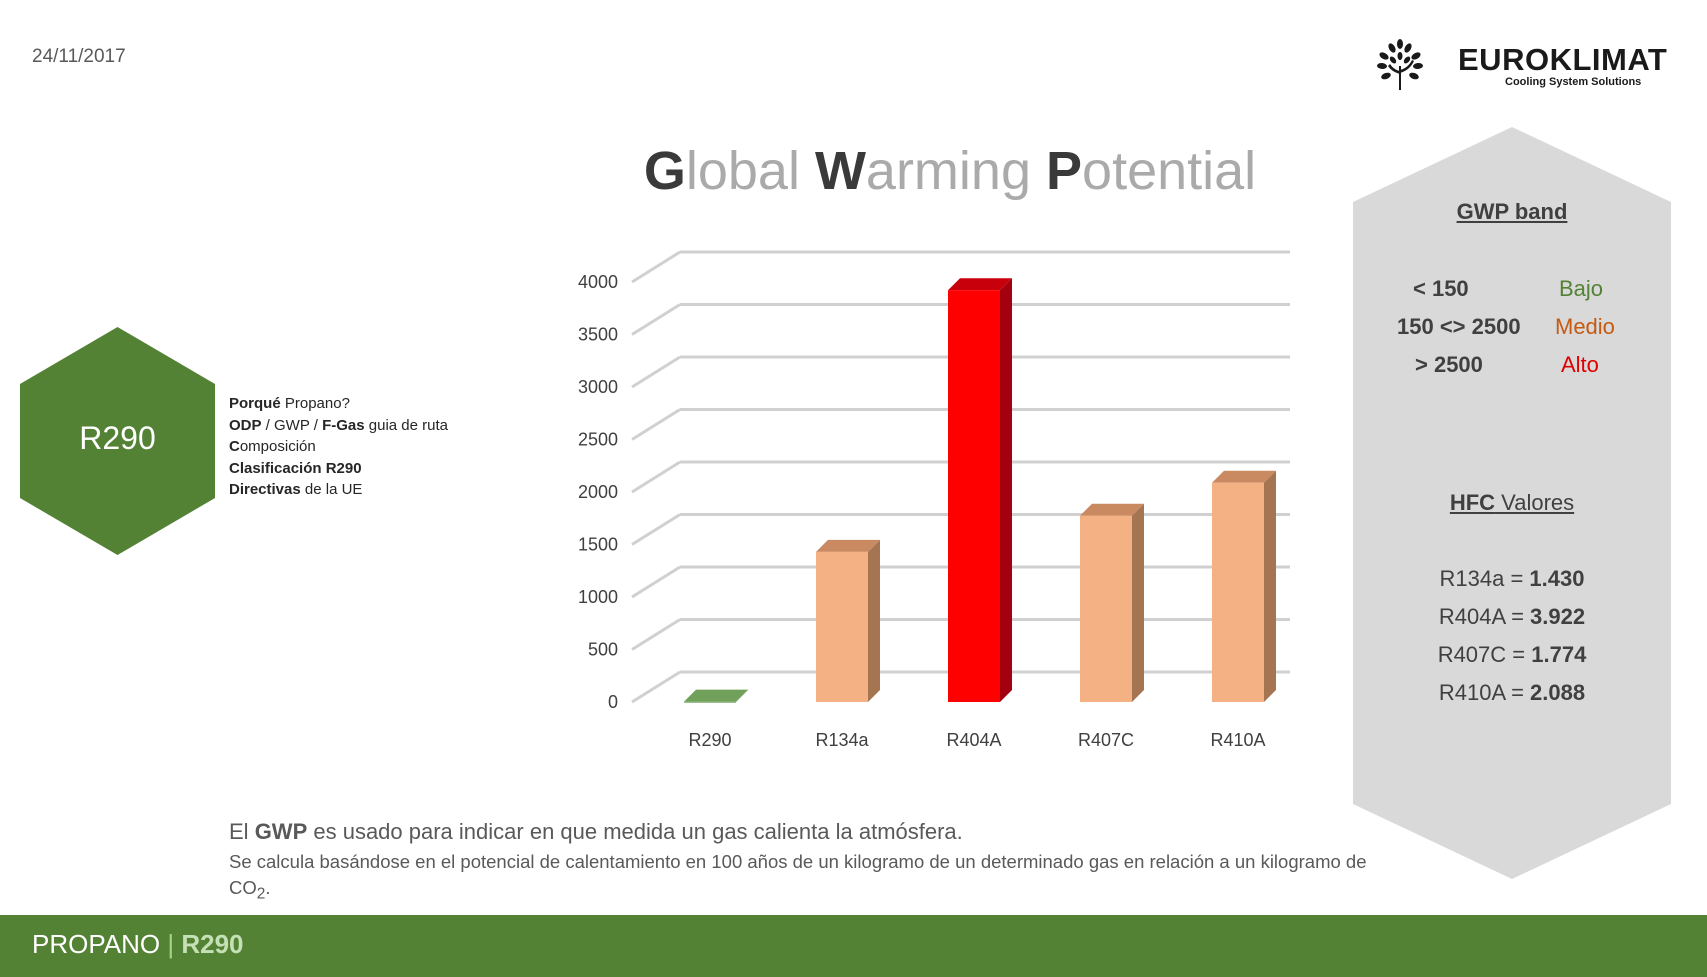  Describe the element at coordinates (1459, 326) in the screenshot. I see `band-range-mid: 150 <> 2500` at that location.